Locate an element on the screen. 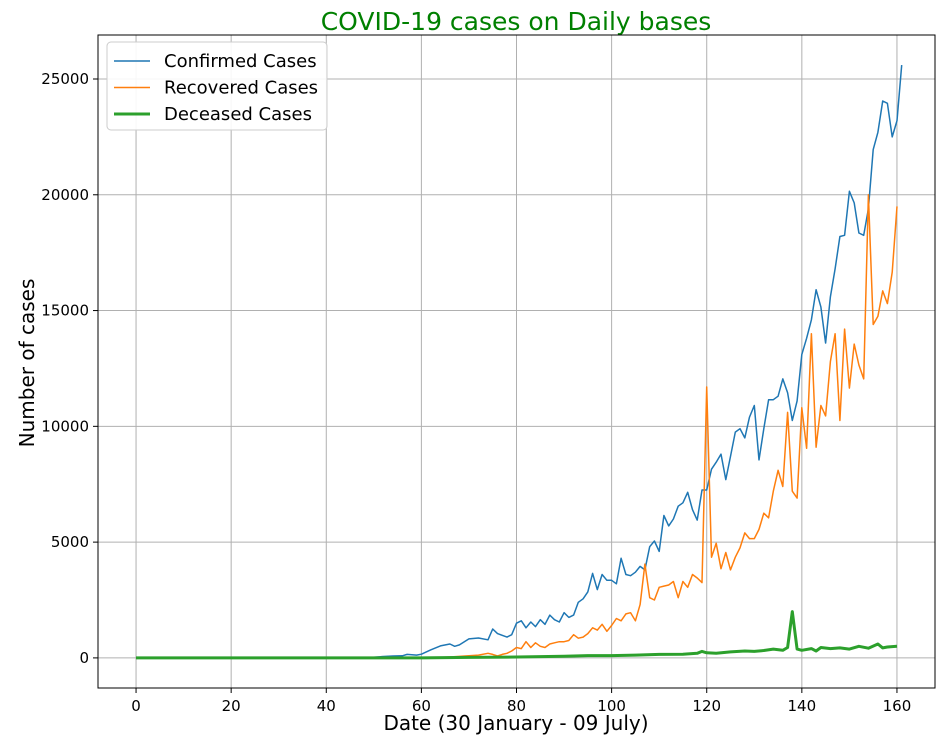  x-tick-label: 80 is located at coordinates (516, 706).